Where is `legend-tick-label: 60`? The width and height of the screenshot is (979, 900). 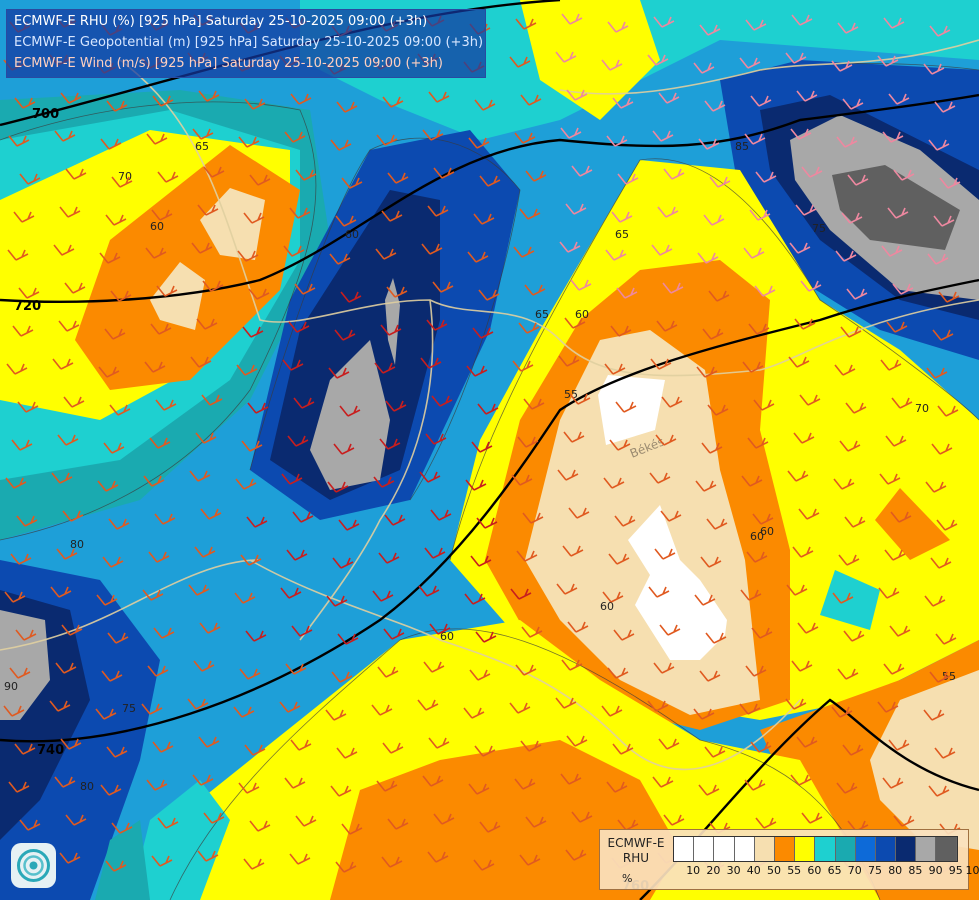
legend-tick-label: 60 is located at coordinates (814, 870).